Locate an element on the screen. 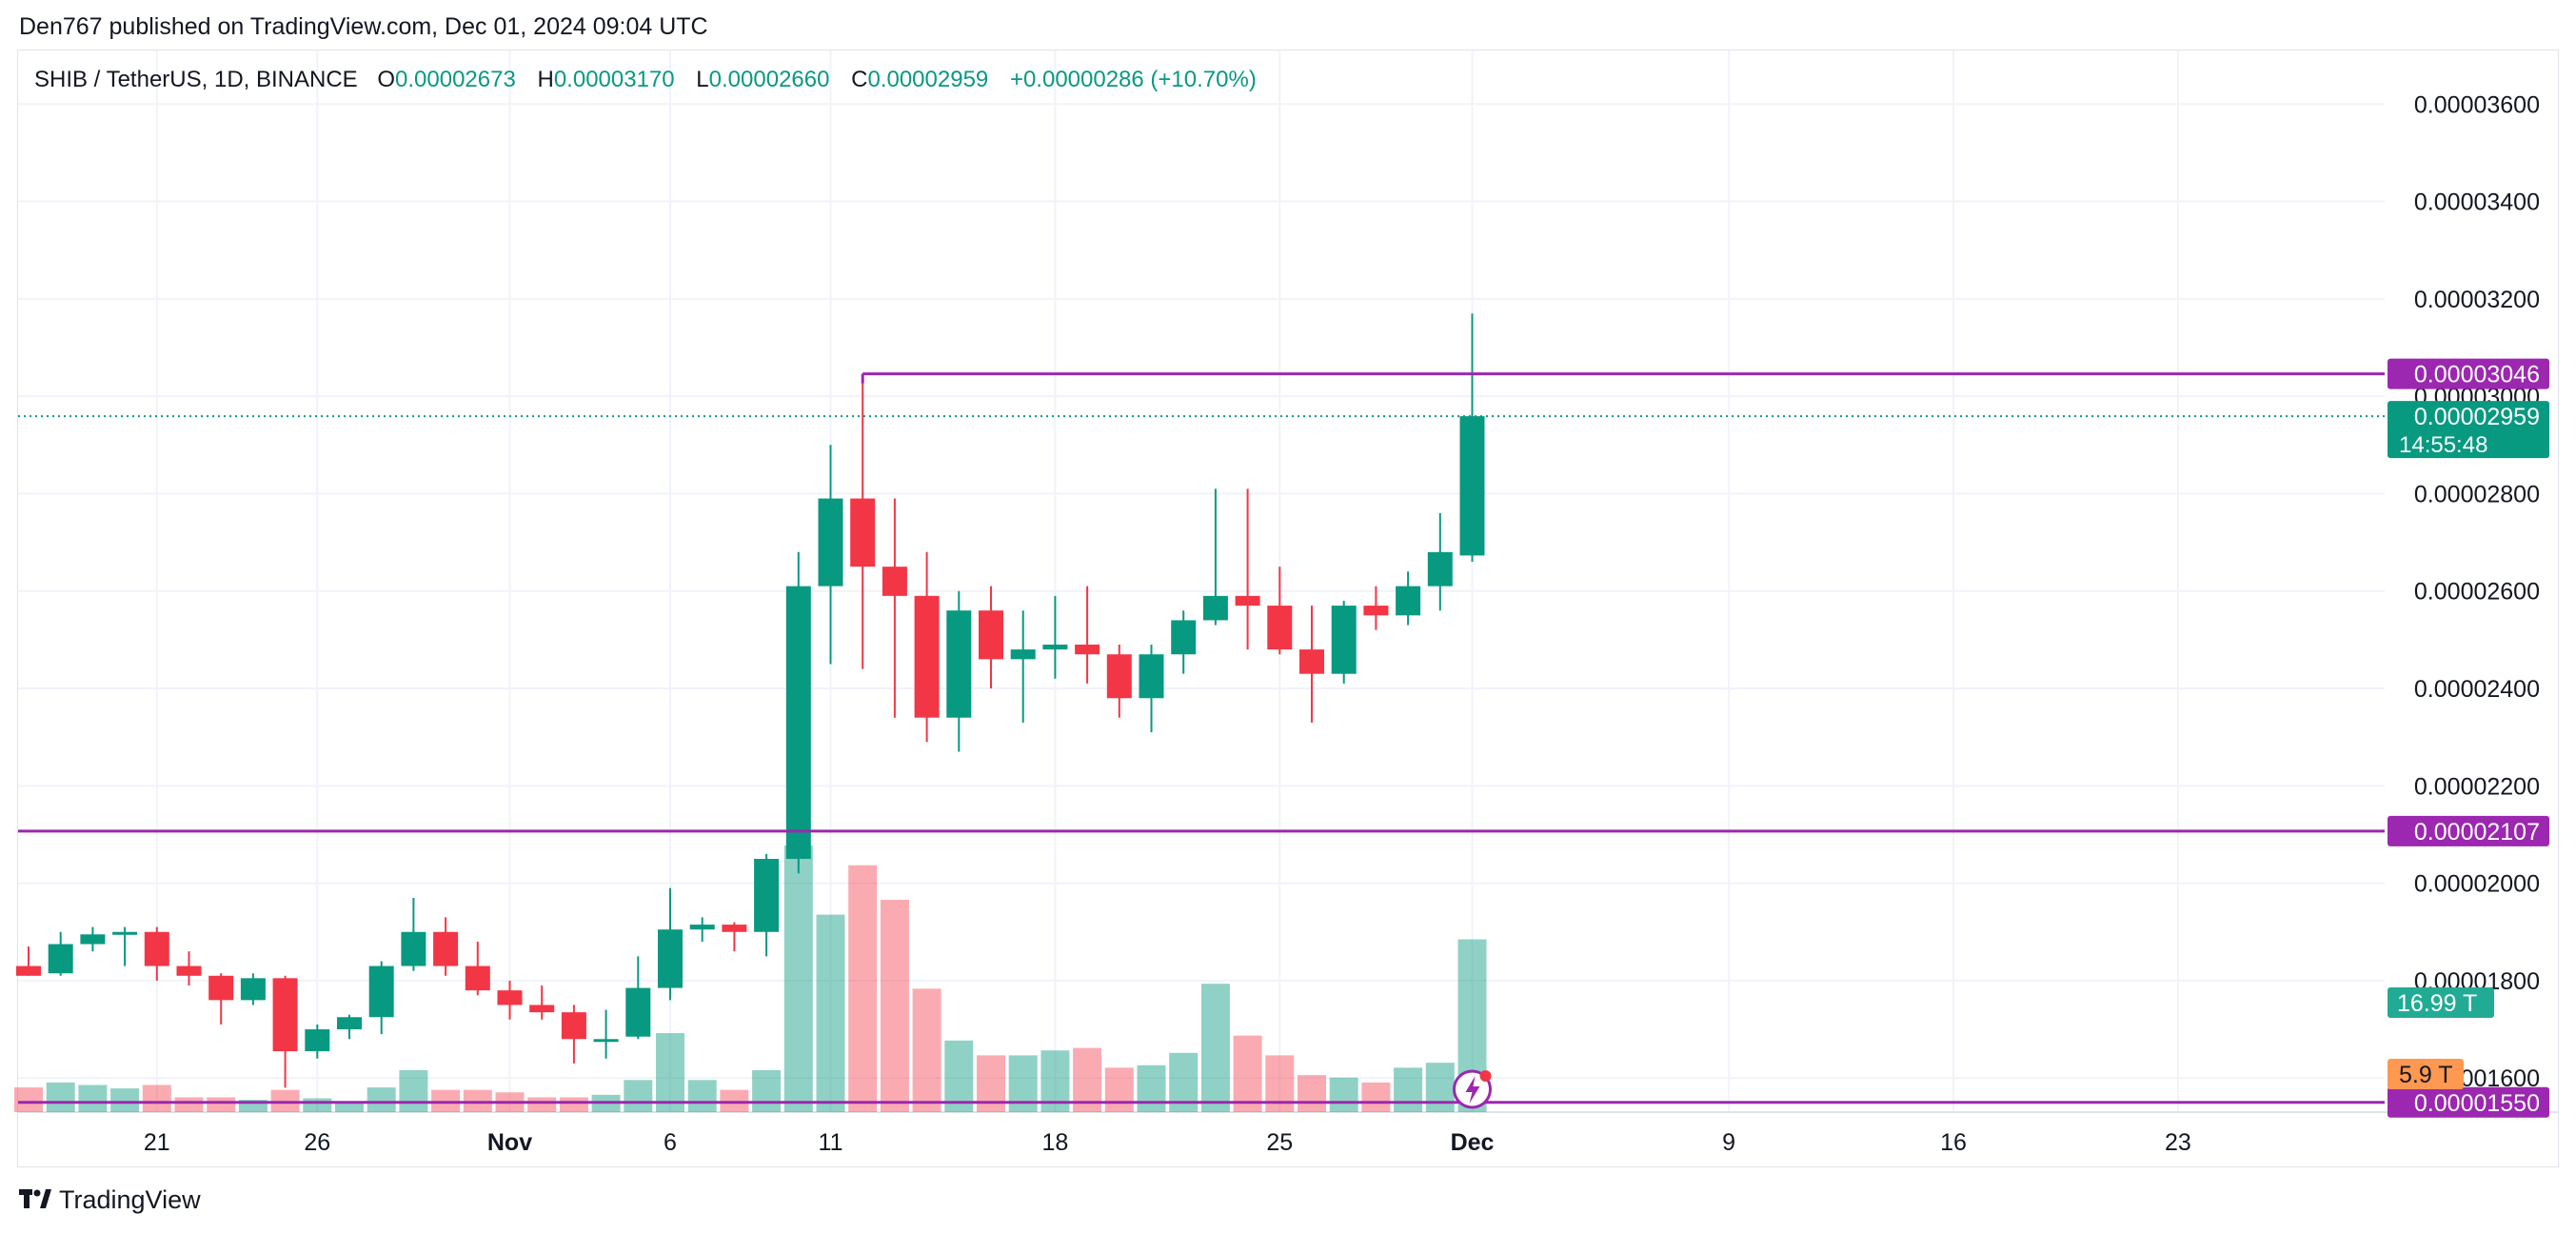 This screenshot has width=2576, height=1234. y-tick-label: 0.00002000 is located at coordinates (2477, 884).